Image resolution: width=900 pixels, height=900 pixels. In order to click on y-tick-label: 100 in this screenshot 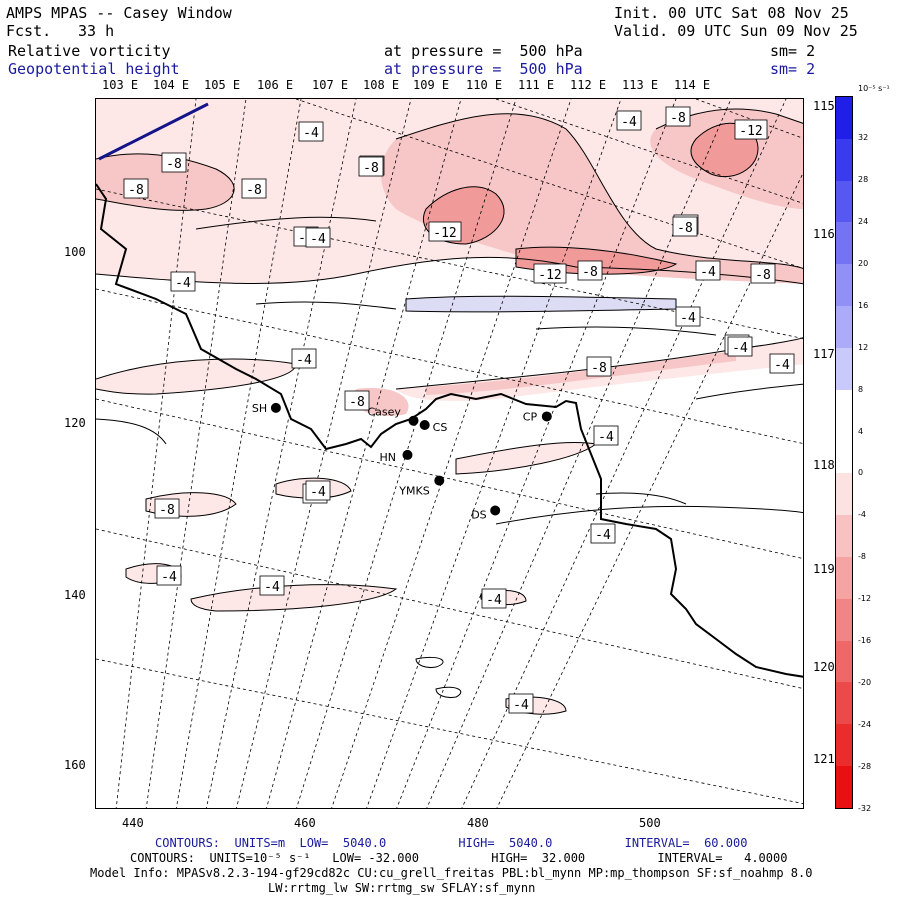, I will do `click(75, 252)`.